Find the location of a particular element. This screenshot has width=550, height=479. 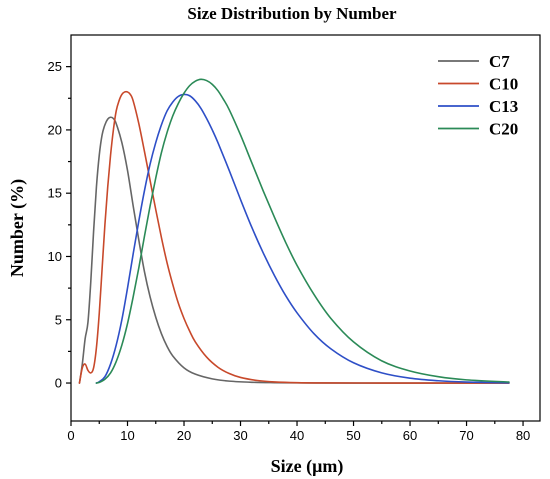

y-tick-label: 20 is located at coordinates (55, 129).